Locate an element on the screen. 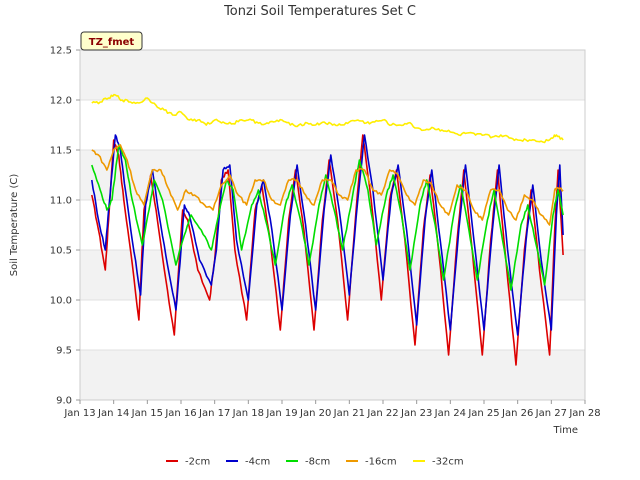 This screenshot has height=480, width=640. site-annotation-text: TZ_fmet is located at coordinates (112, 42).